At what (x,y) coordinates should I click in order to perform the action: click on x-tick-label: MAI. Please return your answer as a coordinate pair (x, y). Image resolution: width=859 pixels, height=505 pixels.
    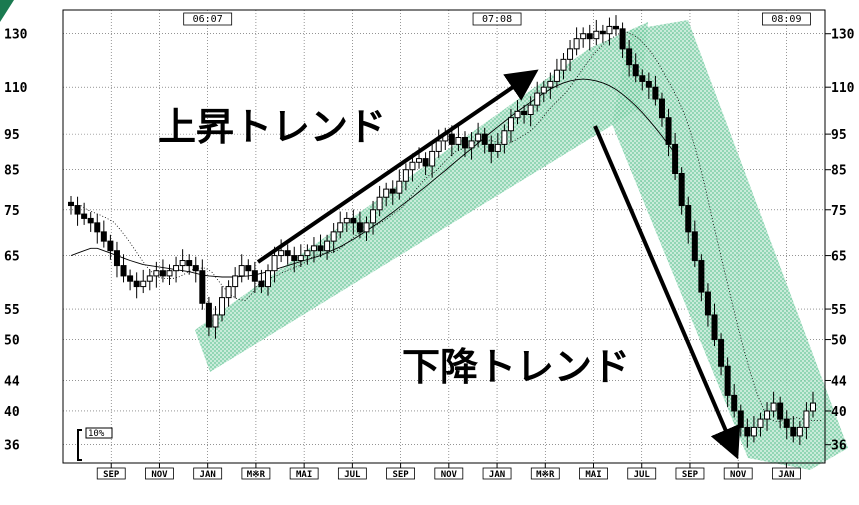
    Looking at the image, I should click on (304, 475).